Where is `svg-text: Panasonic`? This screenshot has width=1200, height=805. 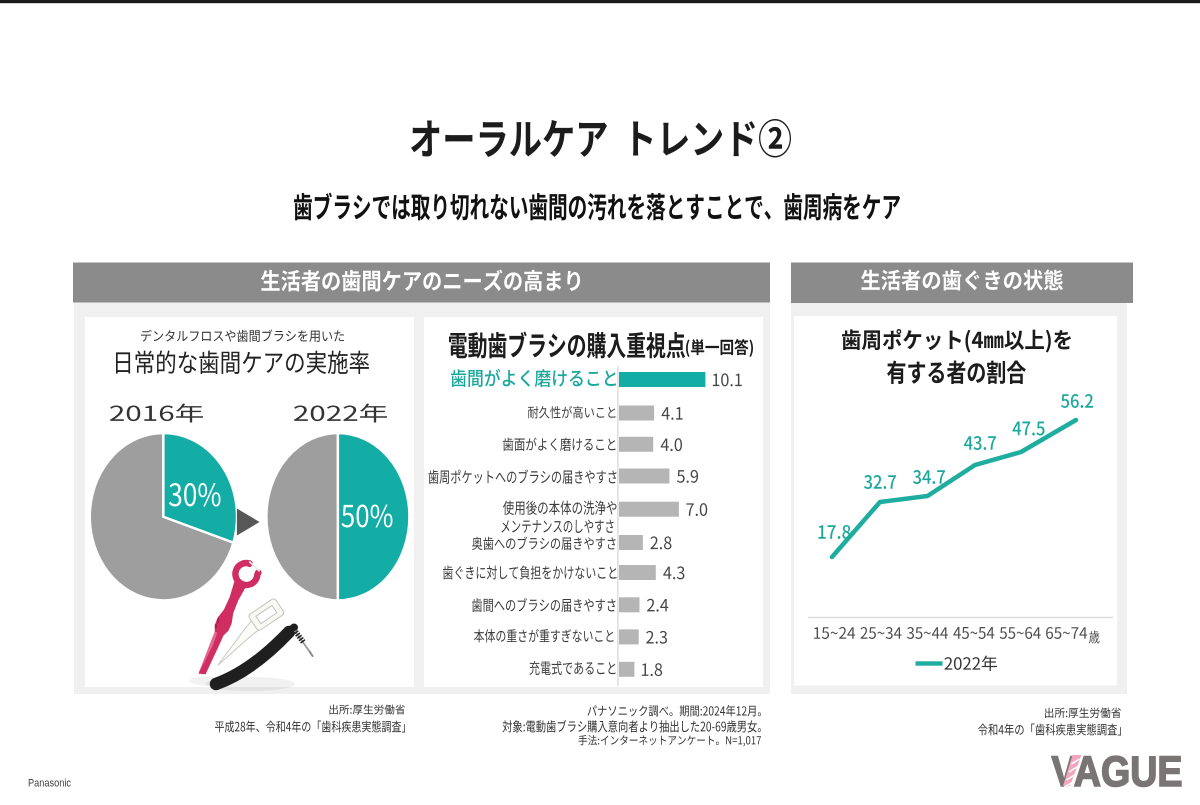 svg-text: Panasonic is located at coordinates (49, 784).